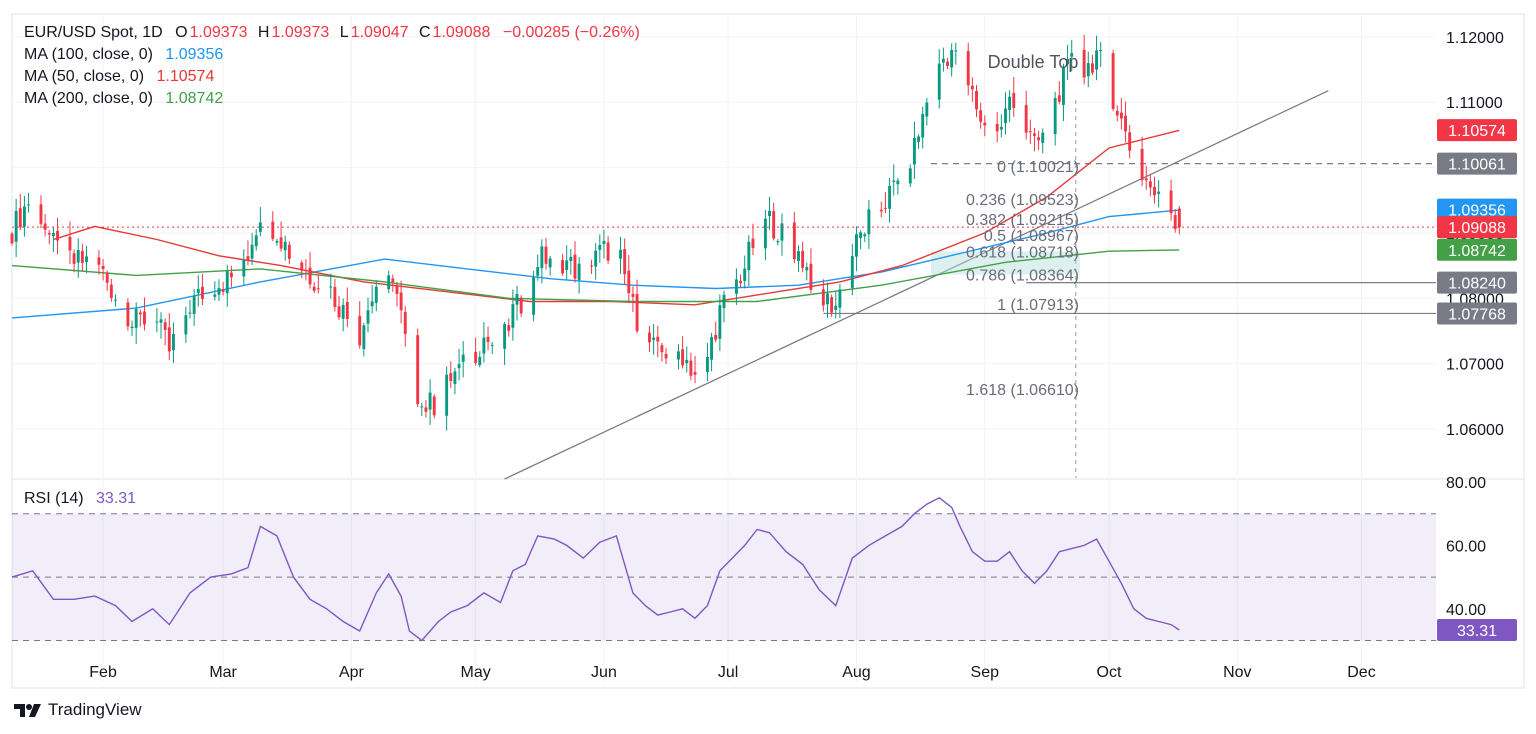 The image size is (1536, 734). Describe the element at coordinates (120, 77) in the screenshot. I see `ma50-legend: MA (50, close, 0) 1.10574` at that location.